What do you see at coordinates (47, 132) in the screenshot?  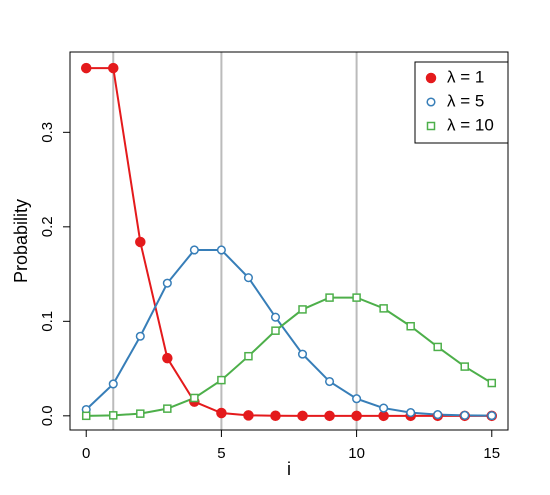 I see `y-tick-label: 0.3` at bounding box center [47, 132].